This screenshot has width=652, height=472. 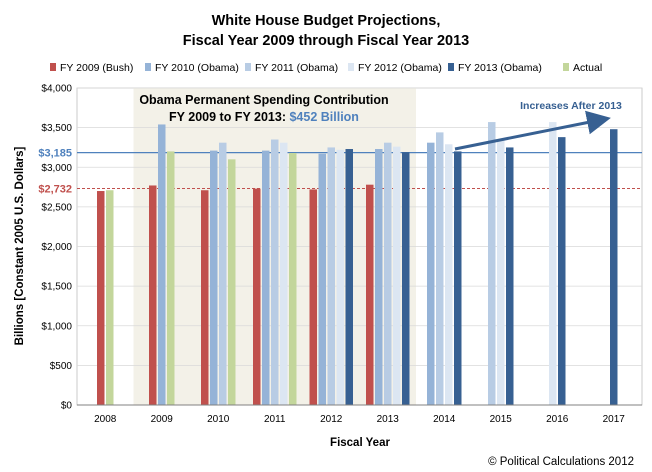 I want to click on x-axis-ticks: 2008 2009 2010 2011 2012 2013 2014 2015 2016 2017, so click(x=359, y=414).